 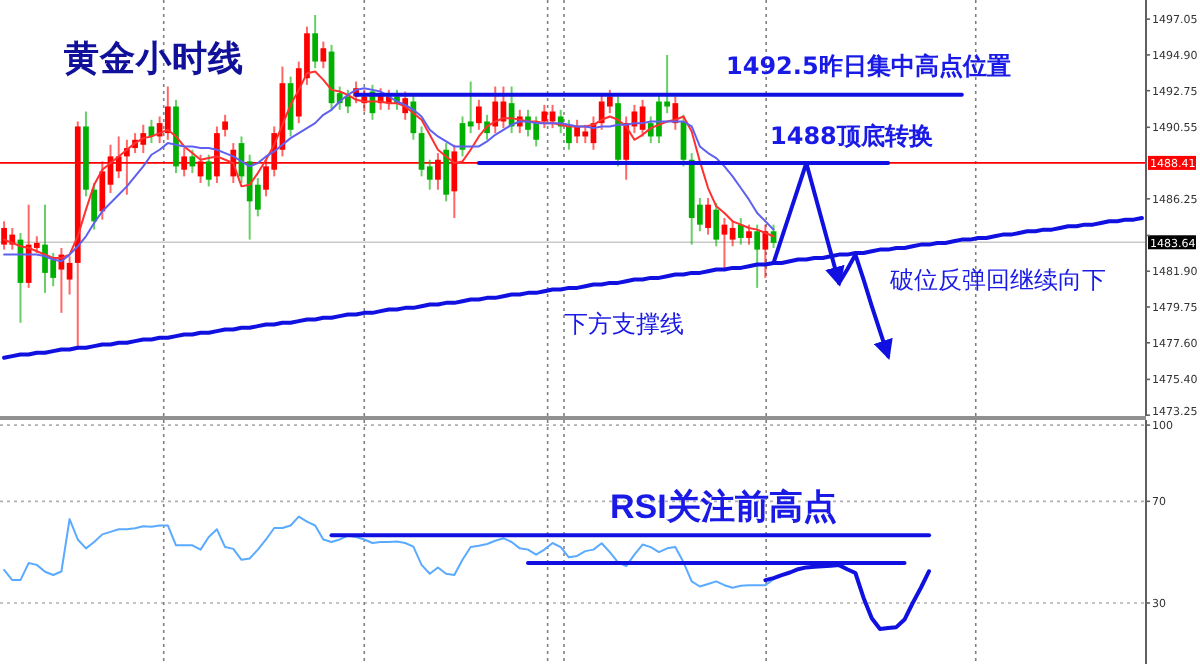 I want to click on annotation: 1488顶底转换, so click(x=851, y=136).